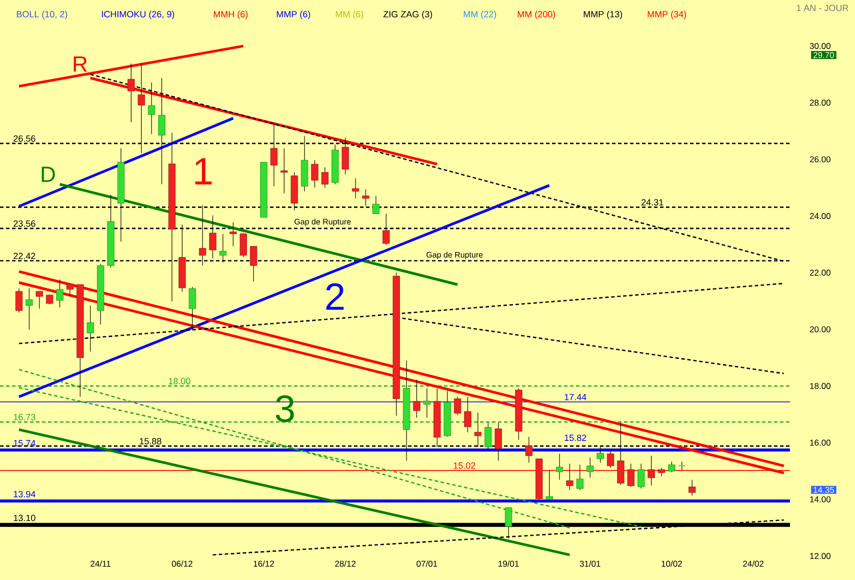  Describe the element at coordinates (820, 499) in the screenshot. I see `y-tick-label: 14.00` at that location.